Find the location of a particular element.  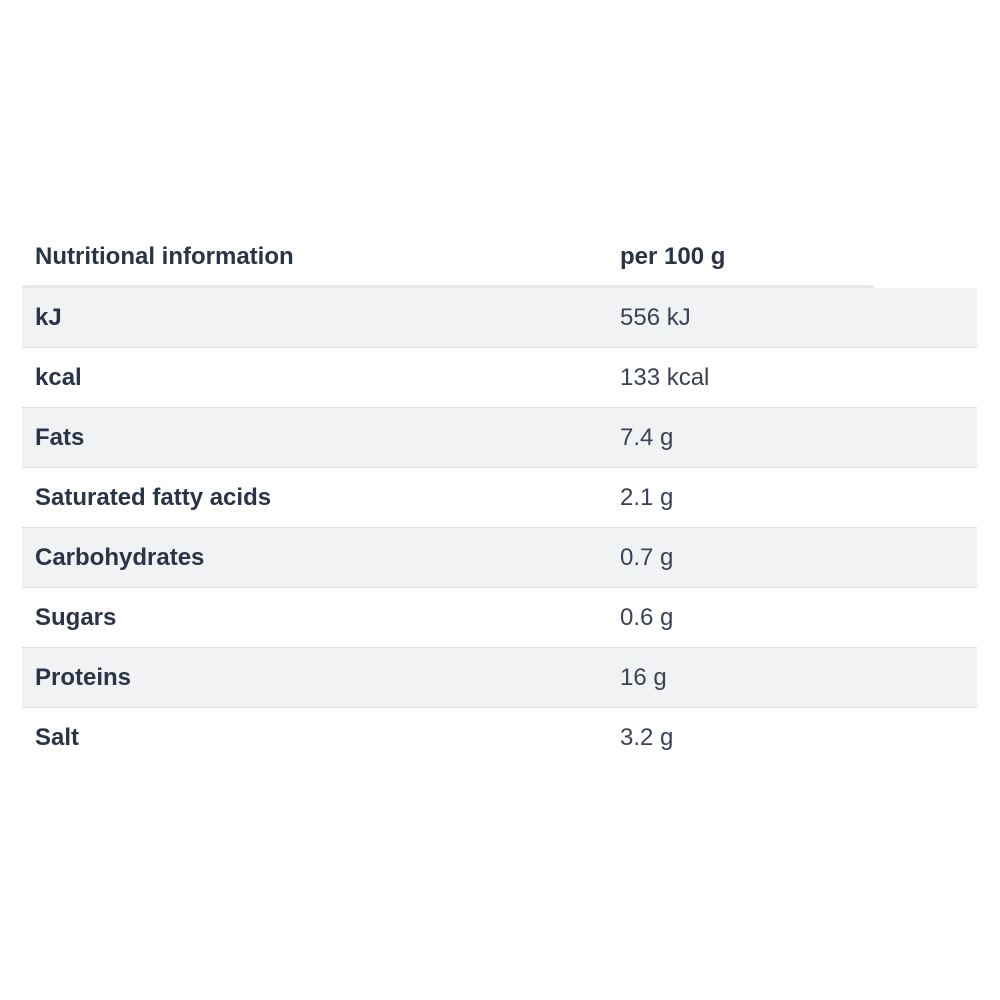

row-value: 3.2 g is located at coordinates (647, 737).